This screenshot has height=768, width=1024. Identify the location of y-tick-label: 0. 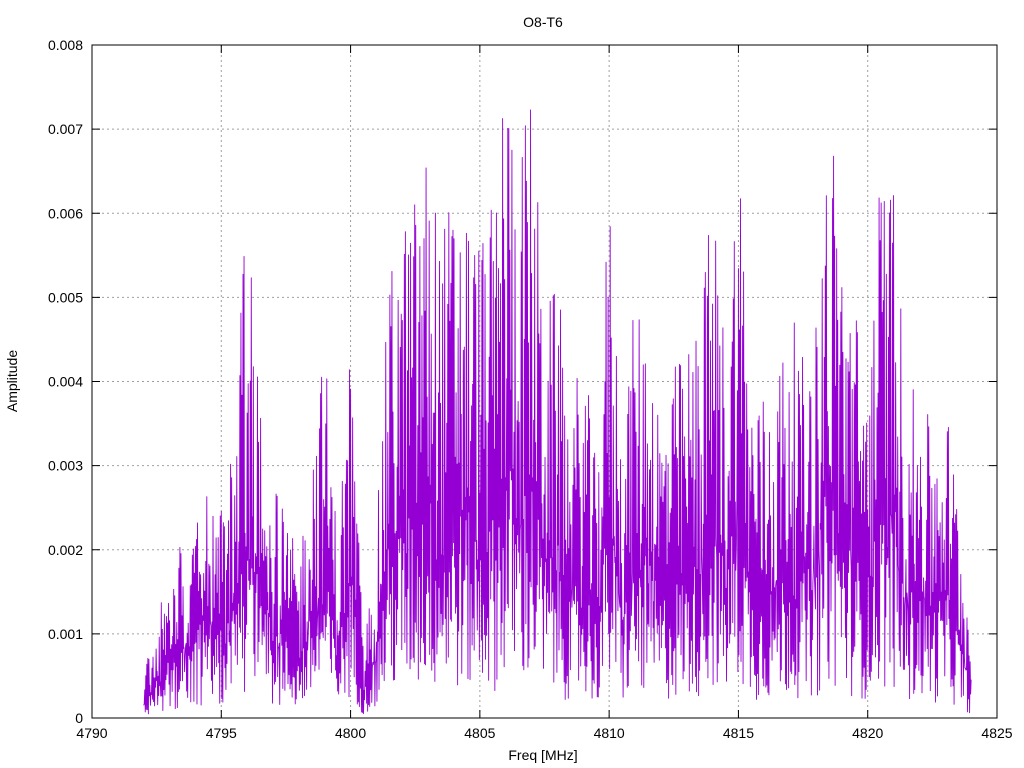
(79, 718).